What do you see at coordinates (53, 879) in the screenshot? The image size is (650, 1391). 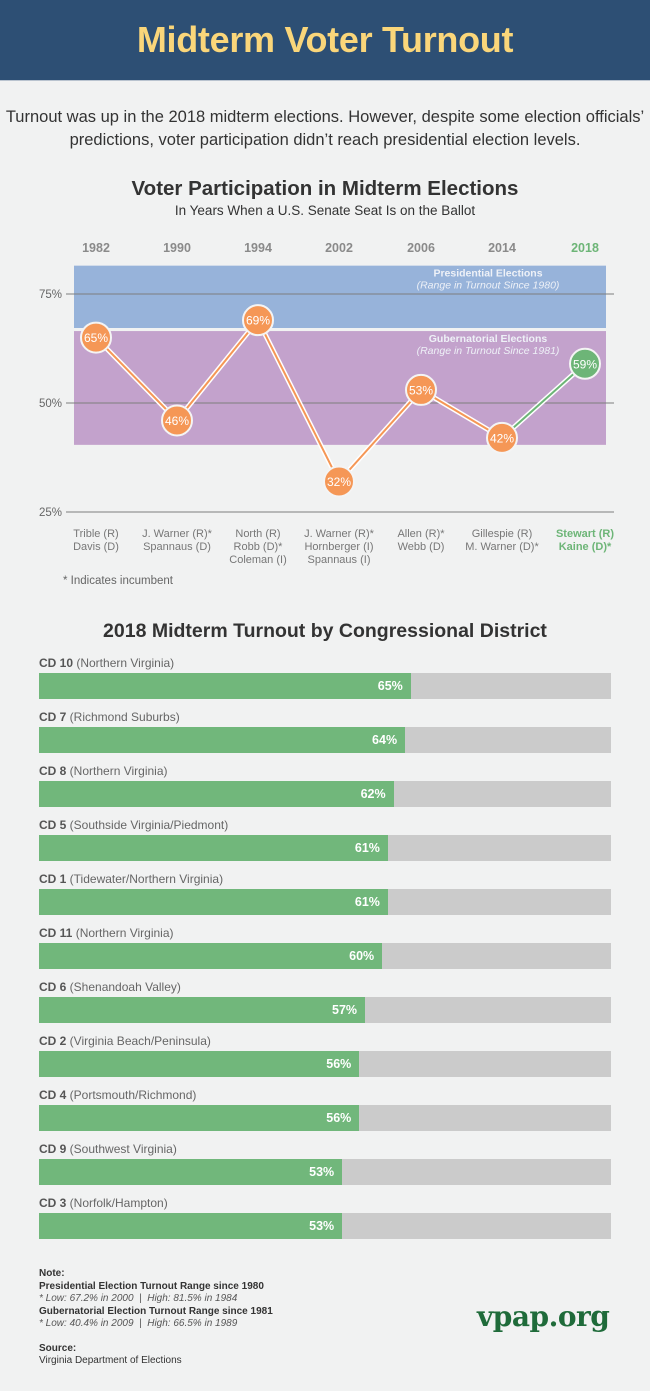 I see `district-code: CD 1` at bounding box center [53, 879].